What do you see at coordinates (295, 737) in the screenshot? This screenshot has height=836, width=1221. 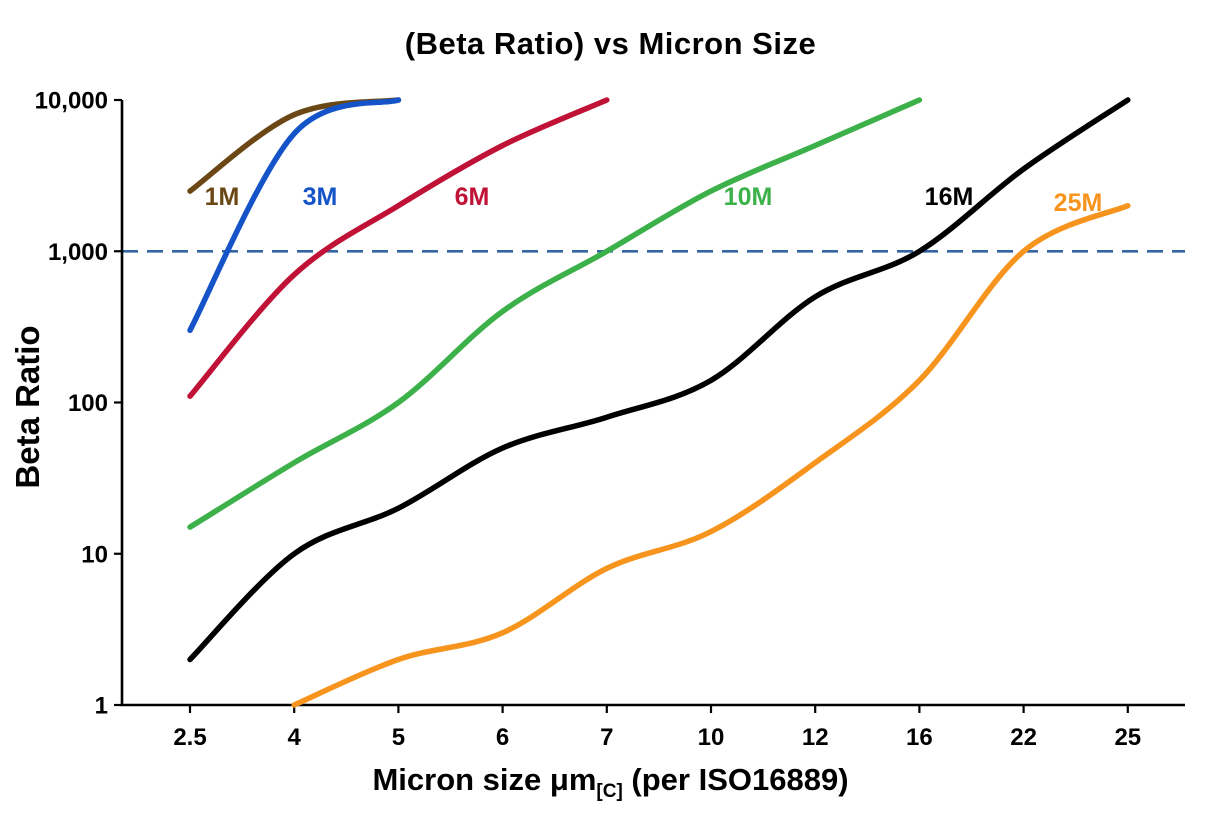 I see `x-tick-label-4: 4` at bounding box center [295, 737].